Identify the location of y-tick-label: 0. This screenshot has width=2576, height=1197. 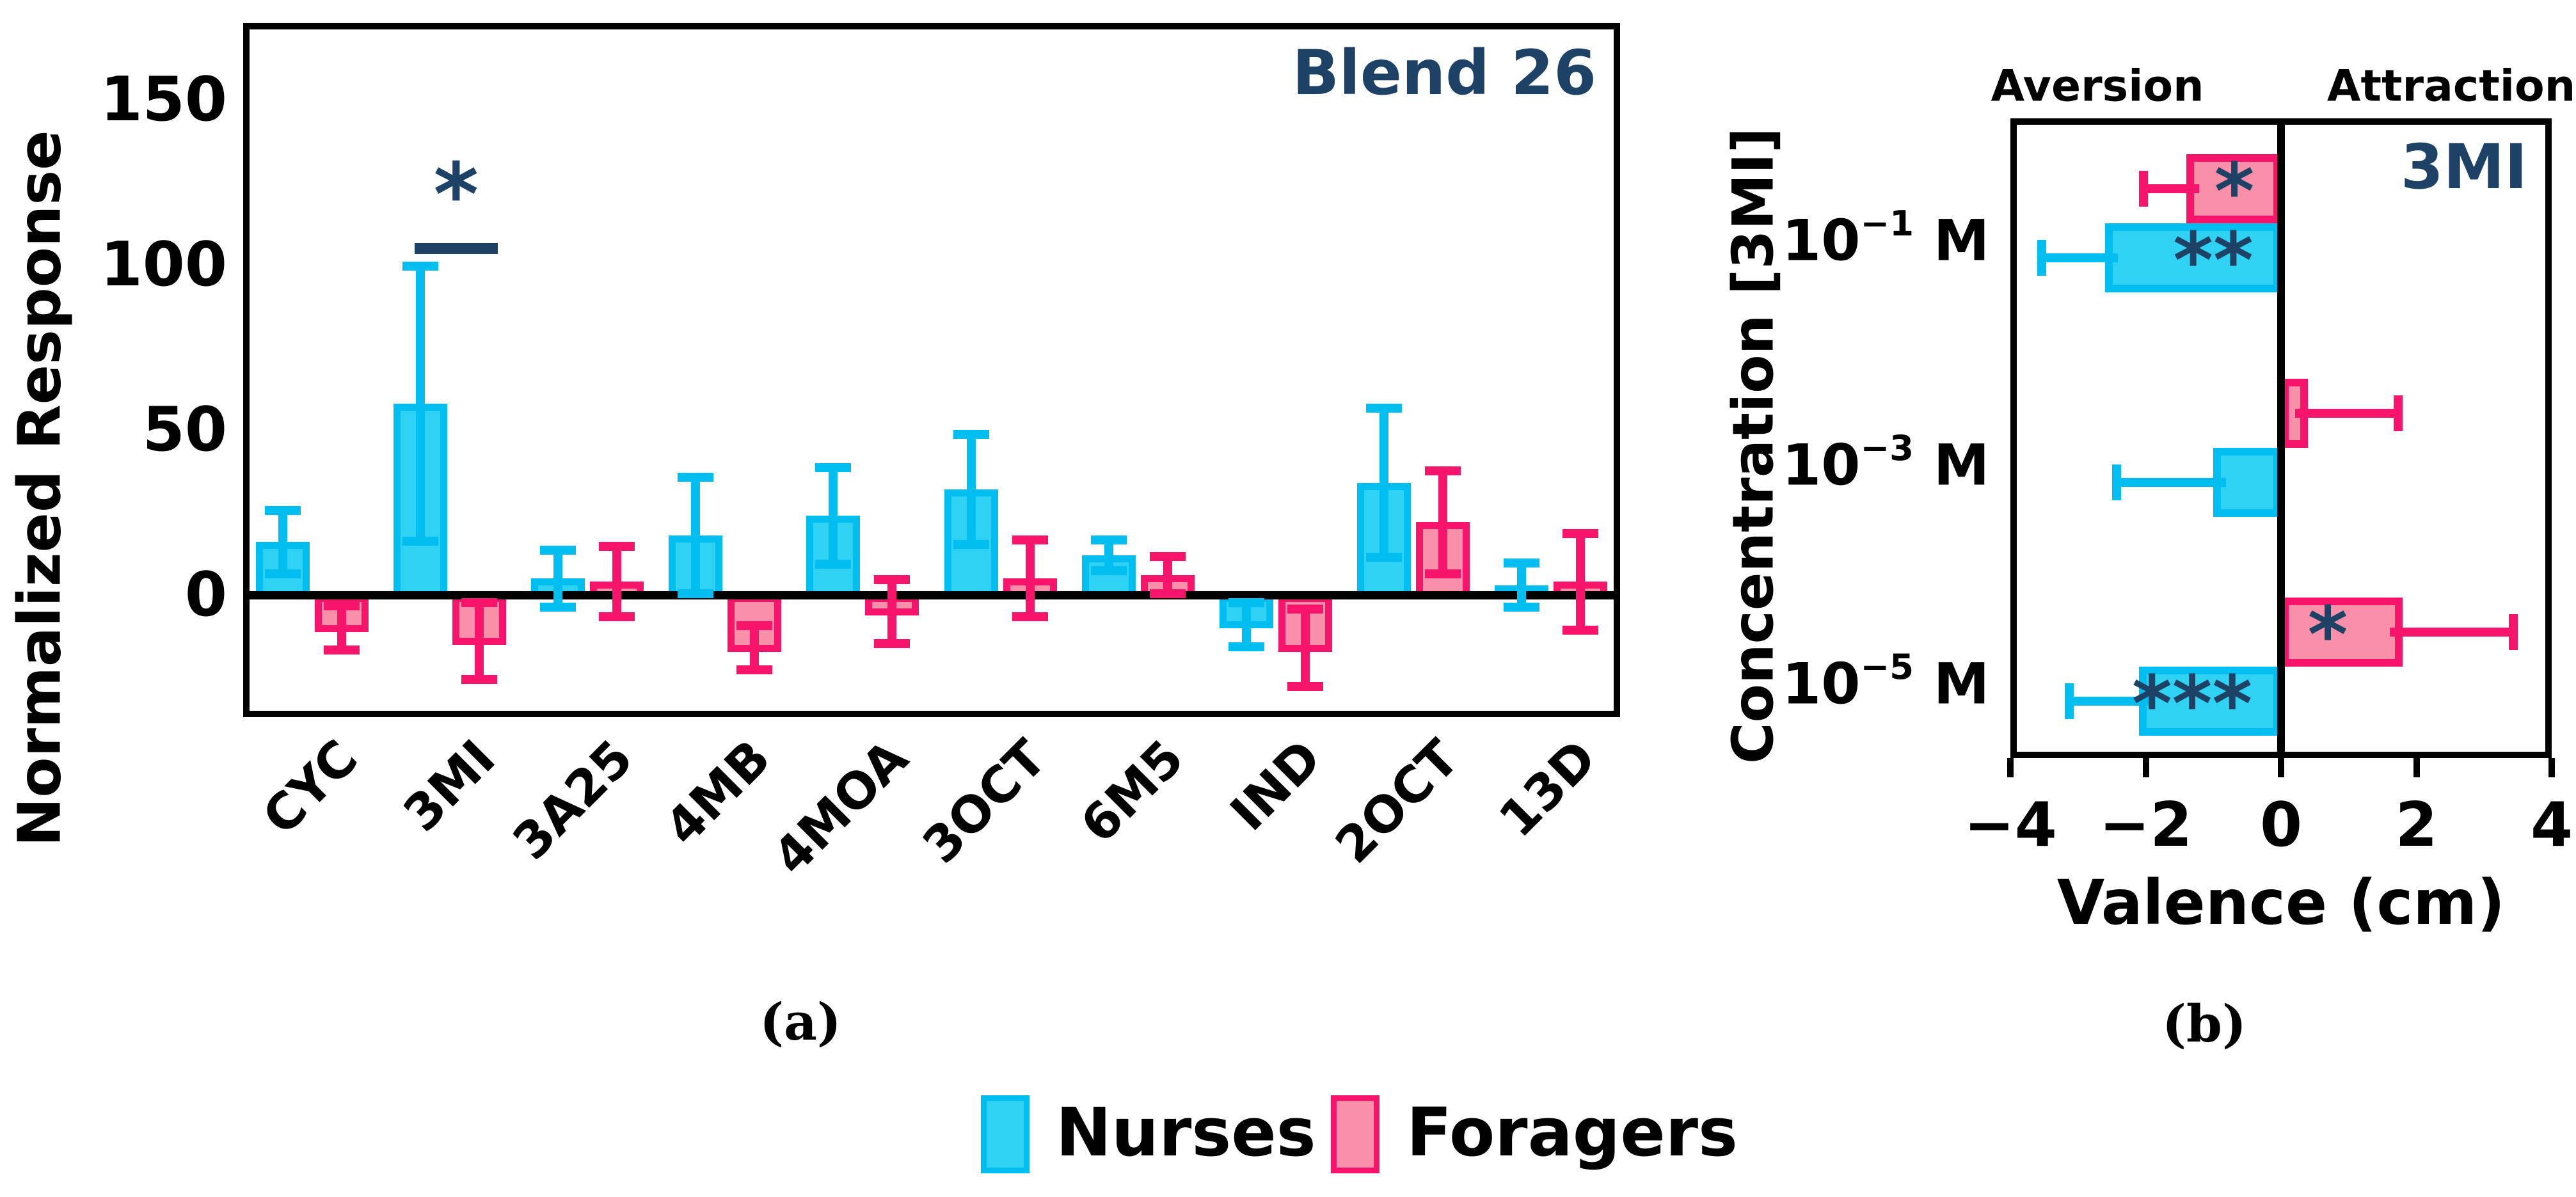
(206, 595).